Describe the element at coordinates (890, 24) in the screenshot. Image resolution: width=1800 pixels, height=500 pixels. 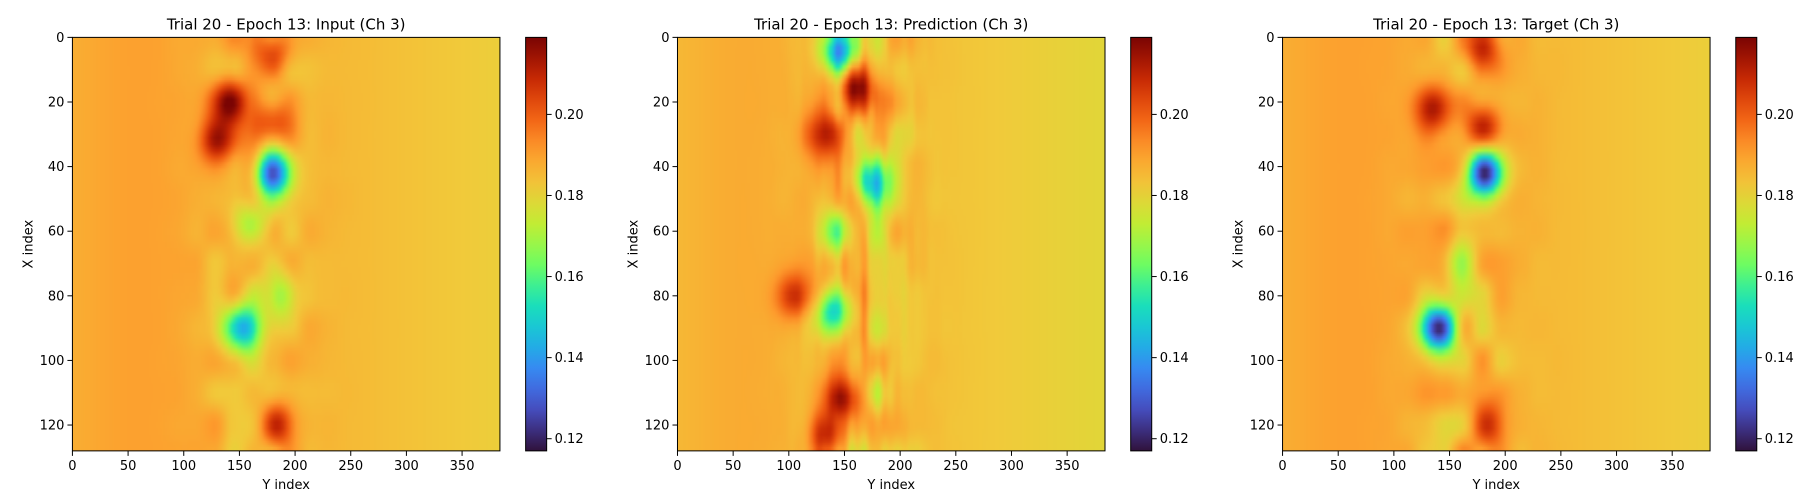
I see `panel-title: Trial 20 - Epoch 13: Prediction (Ch 3)` at that location.